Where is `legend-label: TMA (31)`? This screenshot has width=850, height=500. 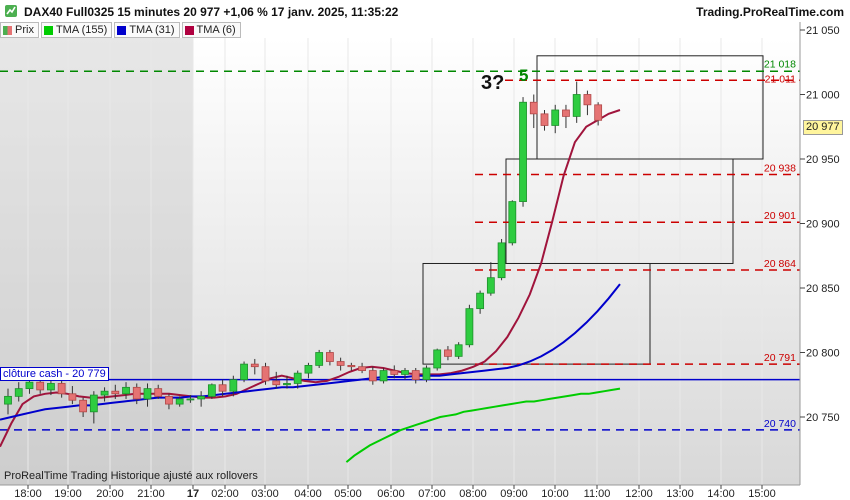 legend-label: TMA (31) is located at coordinates (152, 30).